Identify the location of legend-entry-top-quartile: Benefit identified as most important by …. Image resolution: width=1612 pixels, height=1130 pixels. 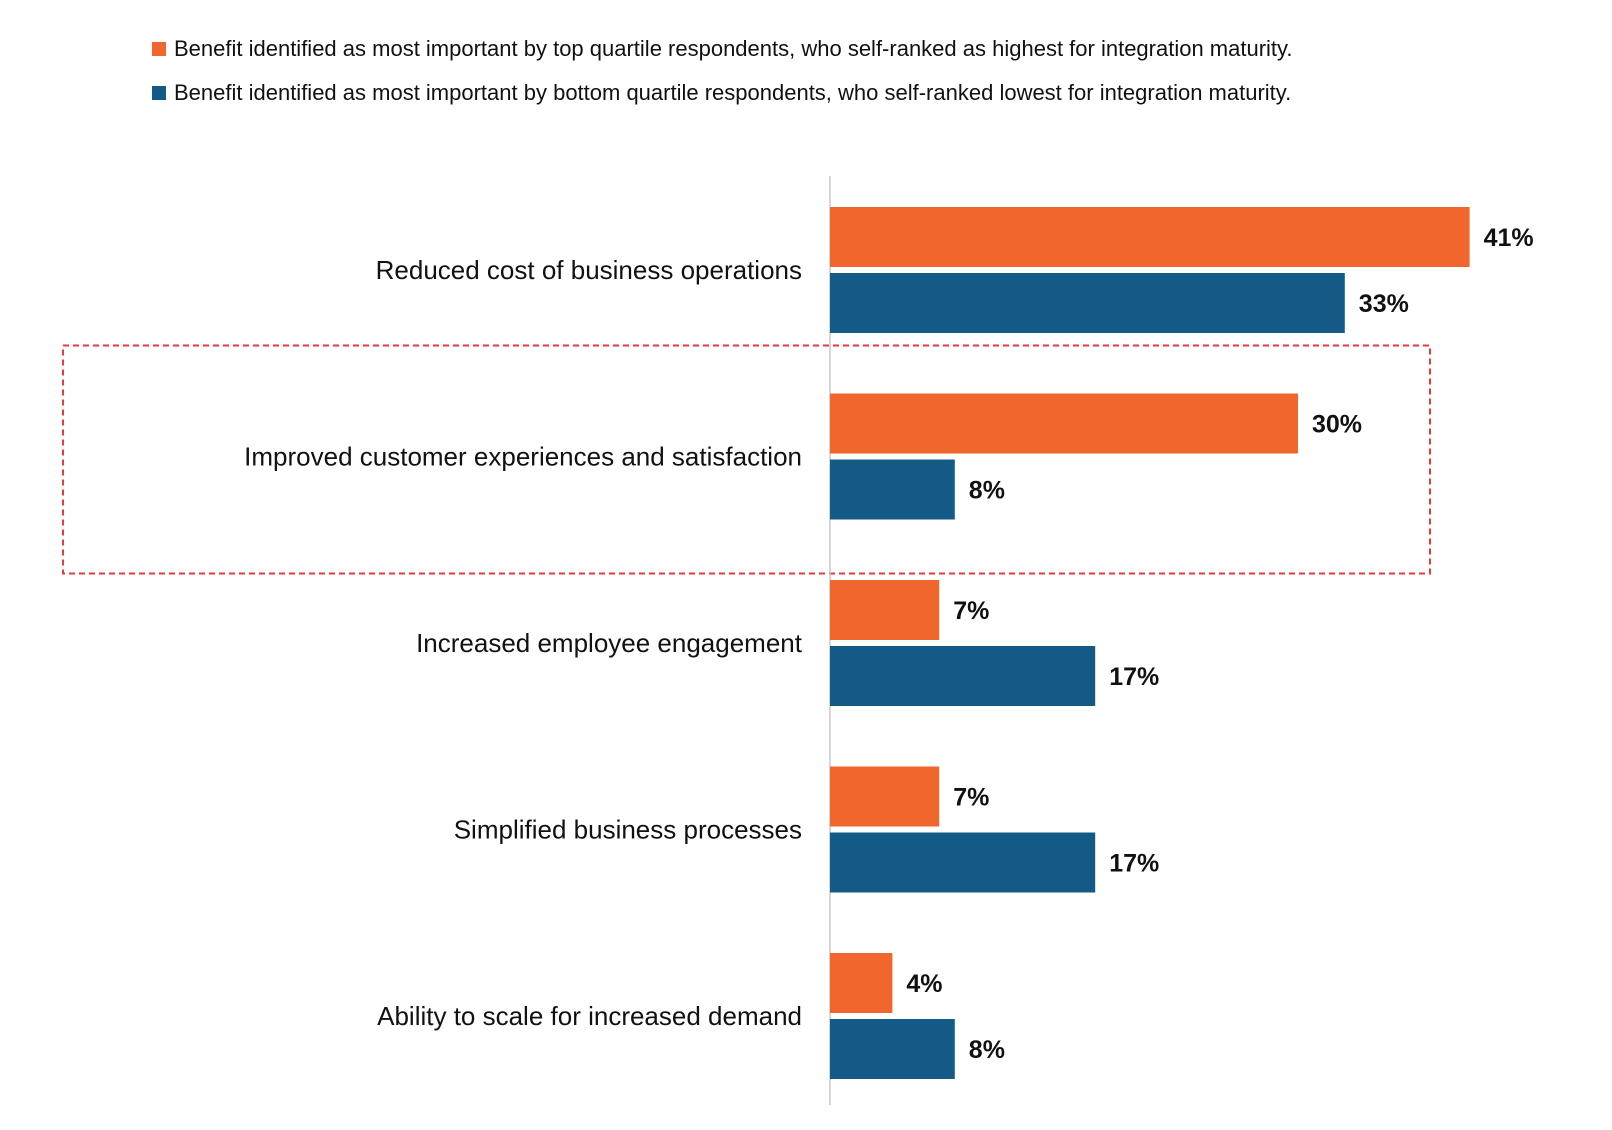
(722, 49).